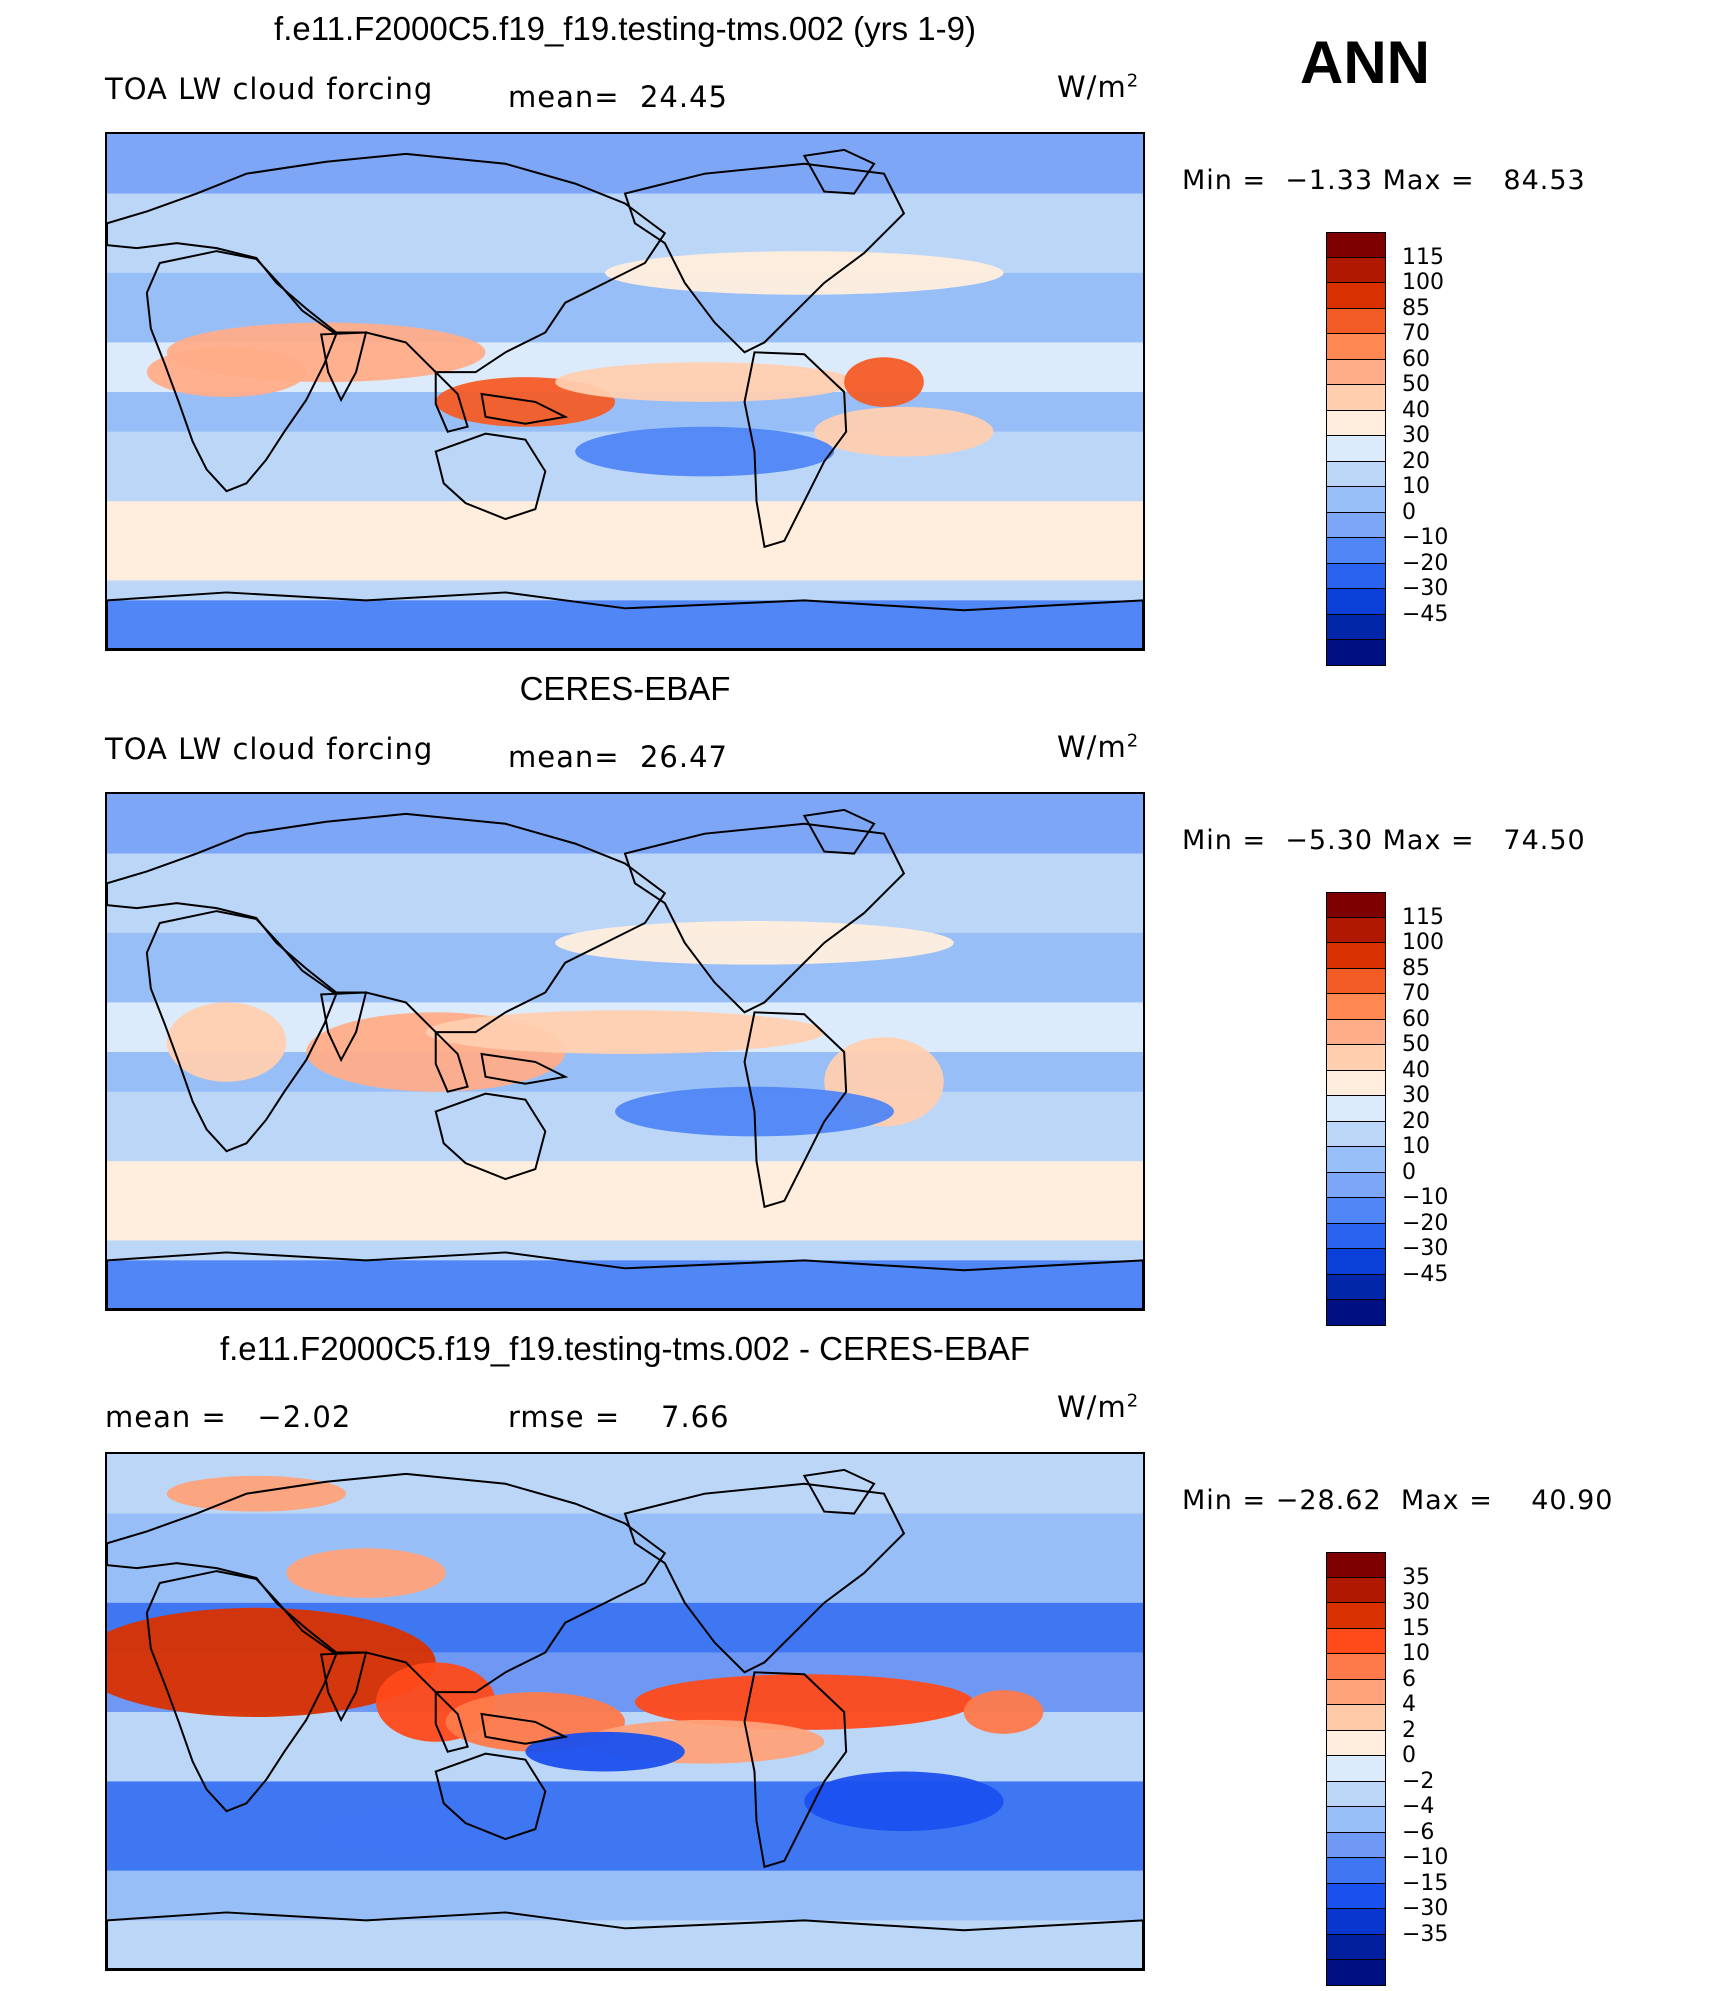 Image resolution: width=1710 pixels, height=1991 pixels. Describe the element at coordinates (1544, 840) in the screenshot. I see `max-value: 74.50` at that location.